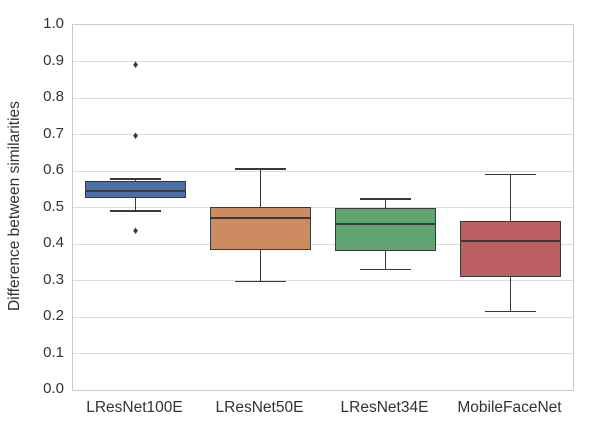 This screenshot has height=437, width=600. Describe the element at coordinates (323, 61) in the screenshot. I see `gridline-y-0.9` at that location.